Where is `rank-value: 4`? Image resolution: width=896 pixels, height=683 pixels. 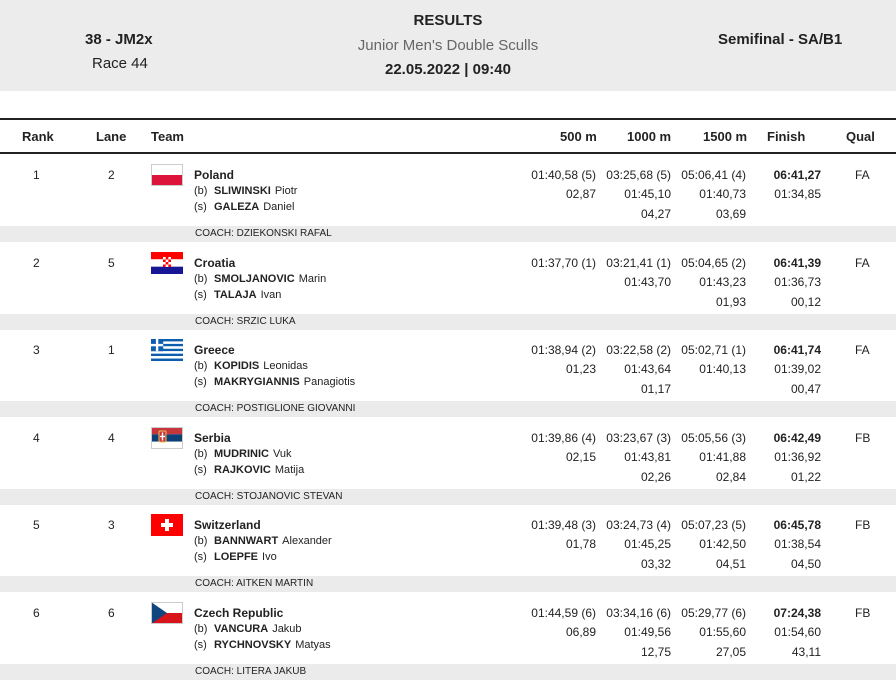
rank-value: 4 is located at coordinates (36, 437).